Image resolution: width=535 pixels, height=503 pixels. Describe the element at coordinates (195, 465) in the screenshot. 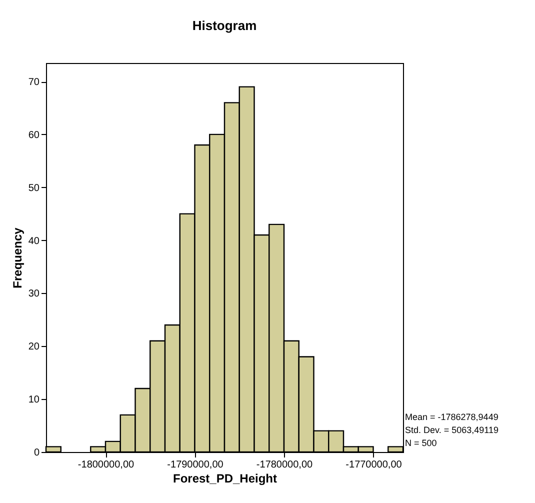

I see `x-tick-label: -1790000,00` at that location.